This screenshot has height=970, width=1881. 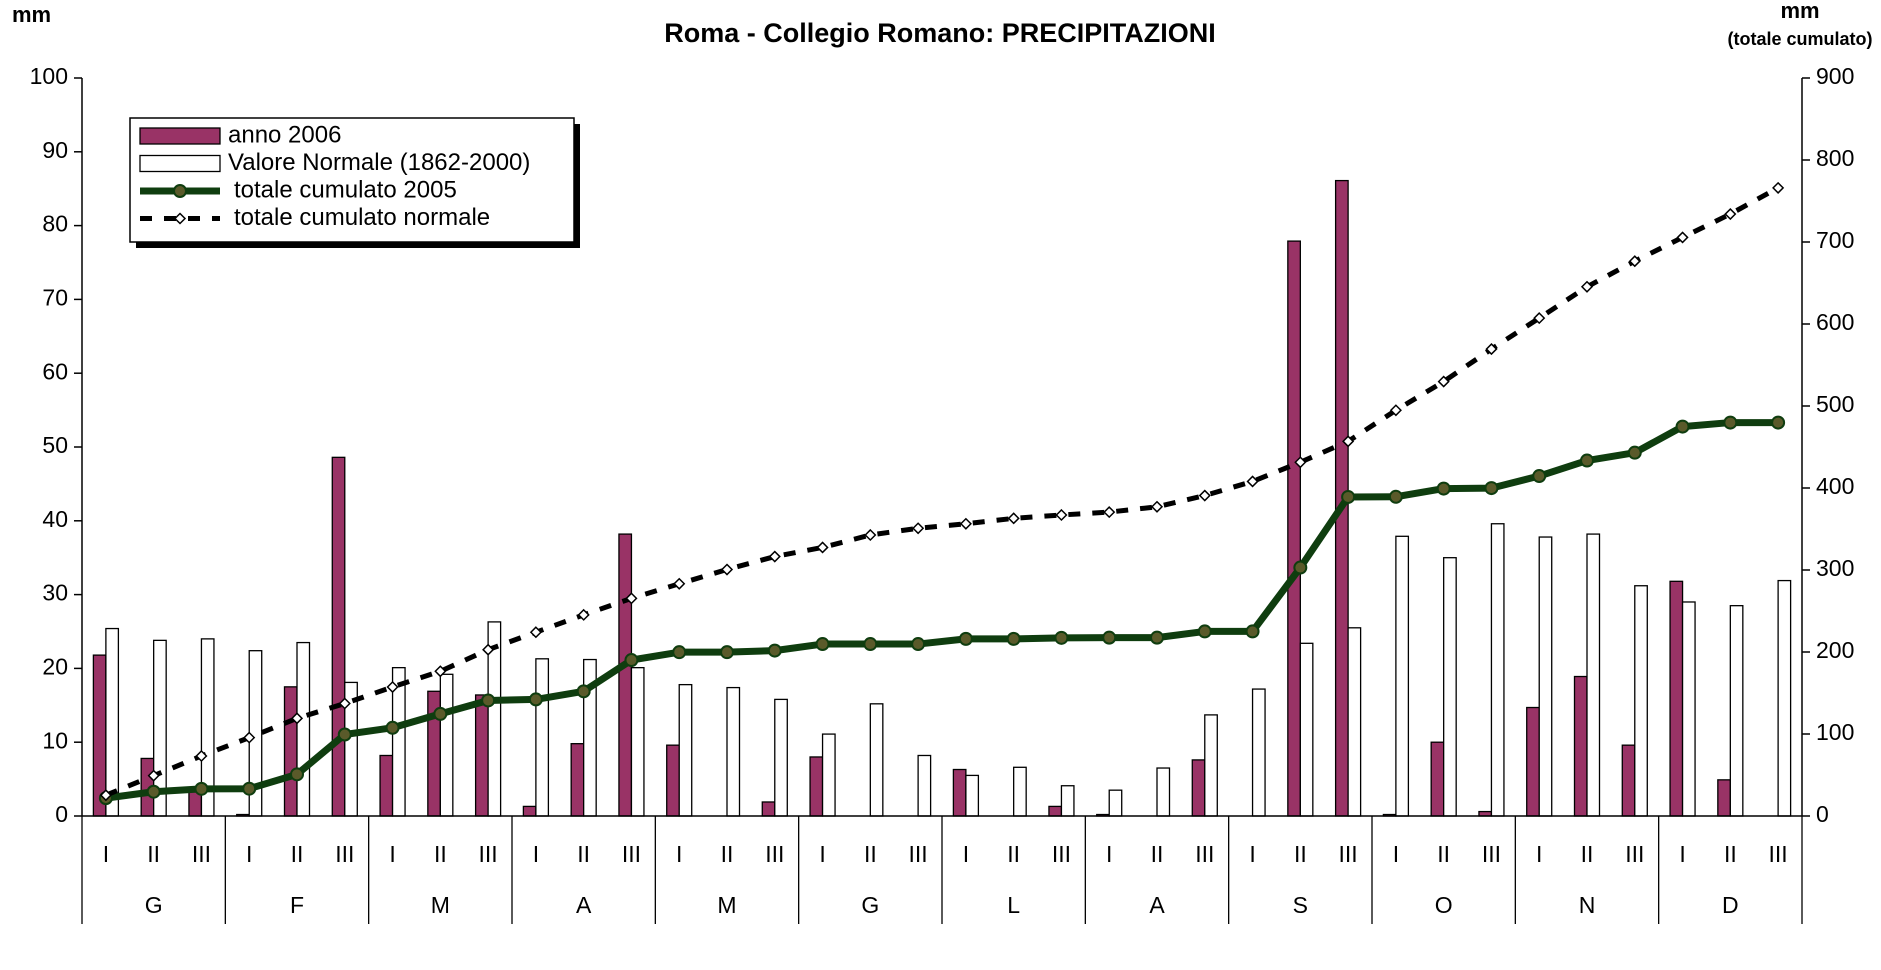 What do you see at coordinates (31, 14) in the screenshot?
I see `y-axis-label: mm` at bounding box center [31, 14].